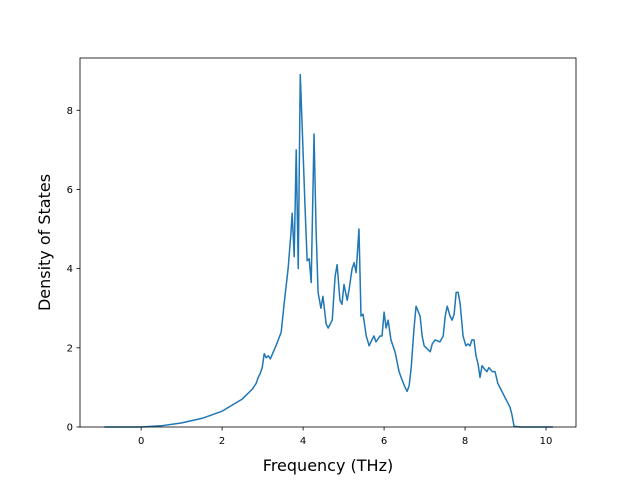 The height and width of the screenshot is (480, 640). I want to click on x-tick-label: 10, so click(546, 441).